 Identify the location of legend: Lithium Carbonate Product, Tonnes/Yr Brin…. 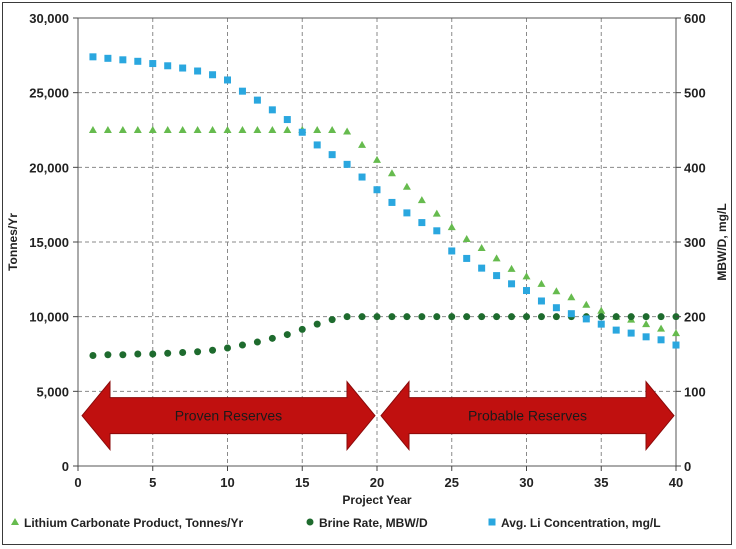
(336, 523).